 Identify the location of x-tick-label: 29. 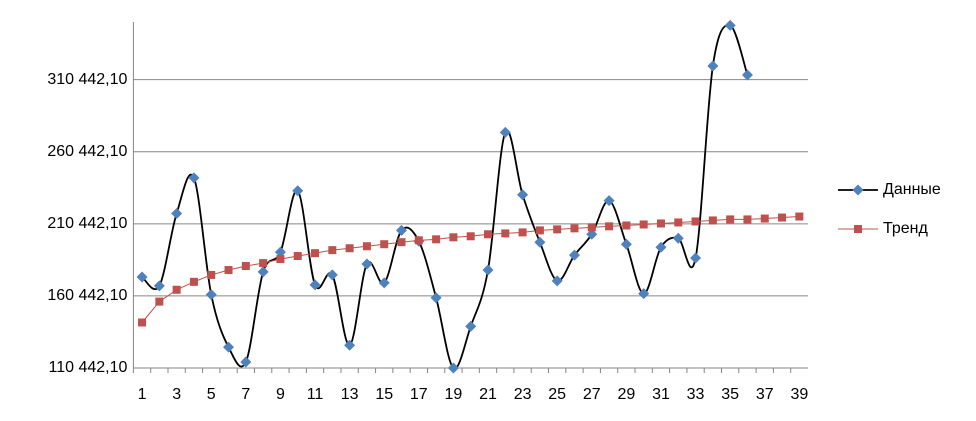
(626, 394).